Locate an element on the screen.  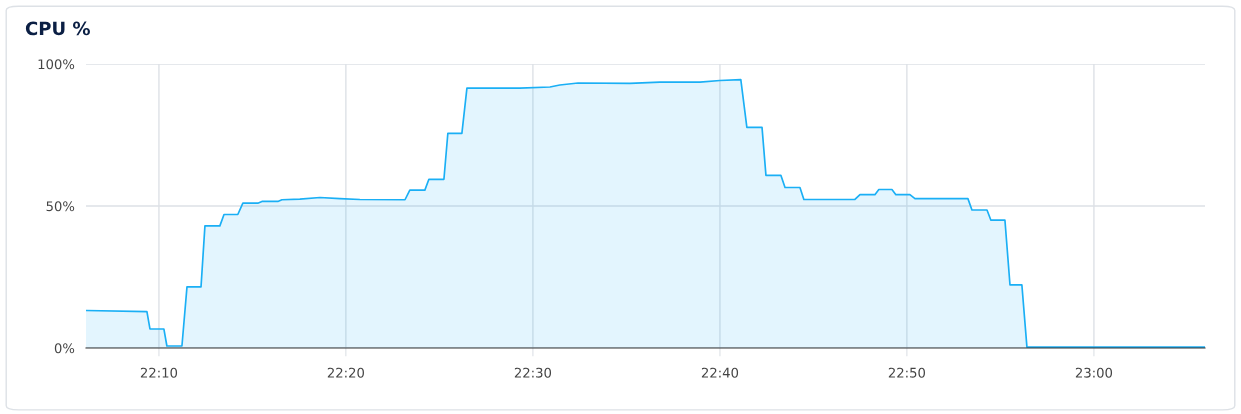
x-tick-label: 22:50 is located at coordinates (907, 372).